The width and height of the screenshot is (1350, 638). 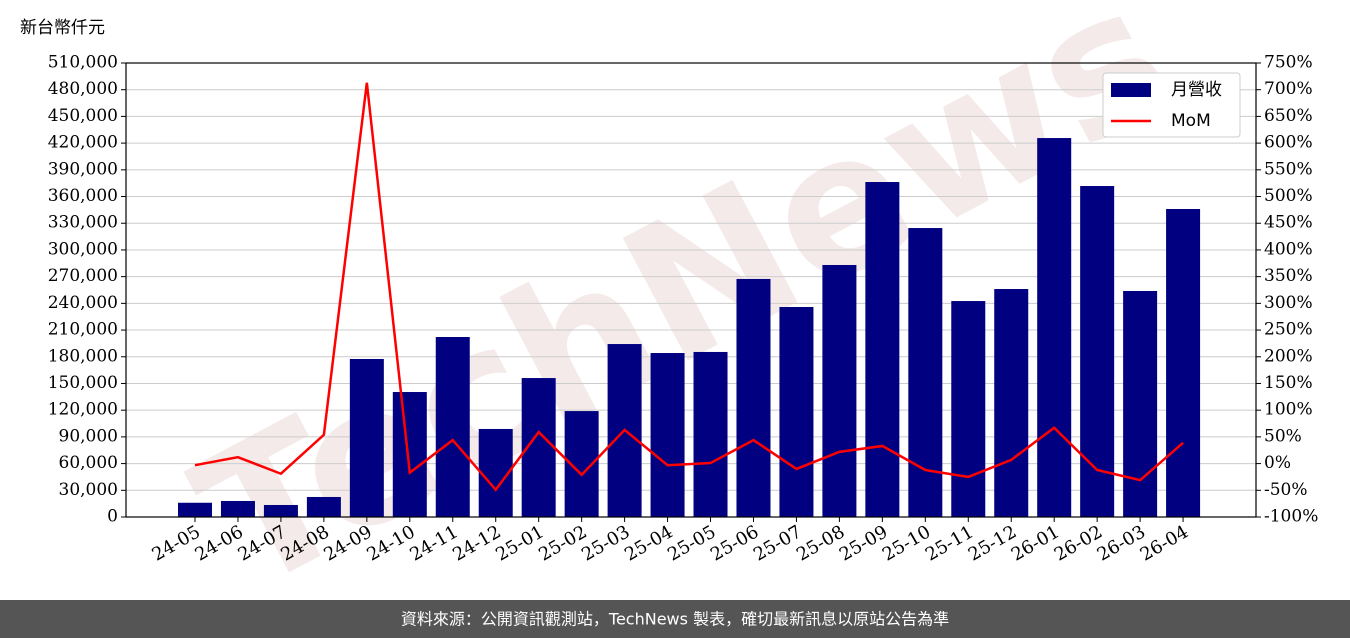 What do you see at coordinates (1191, 121) in the screenshot?
I see `legend-label: MoM` at bounding box center [1191, 121].